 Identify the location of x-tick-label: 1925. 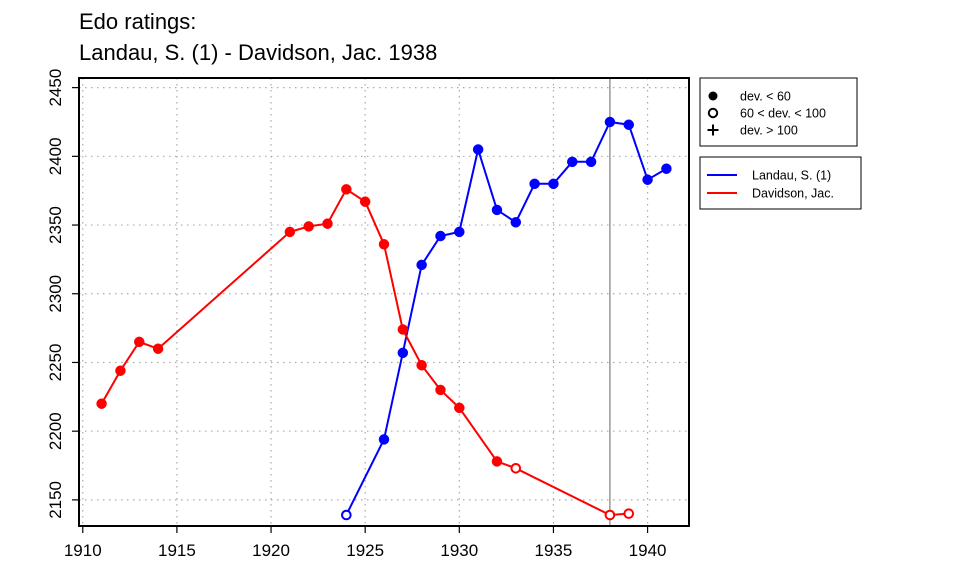
(365, 550).